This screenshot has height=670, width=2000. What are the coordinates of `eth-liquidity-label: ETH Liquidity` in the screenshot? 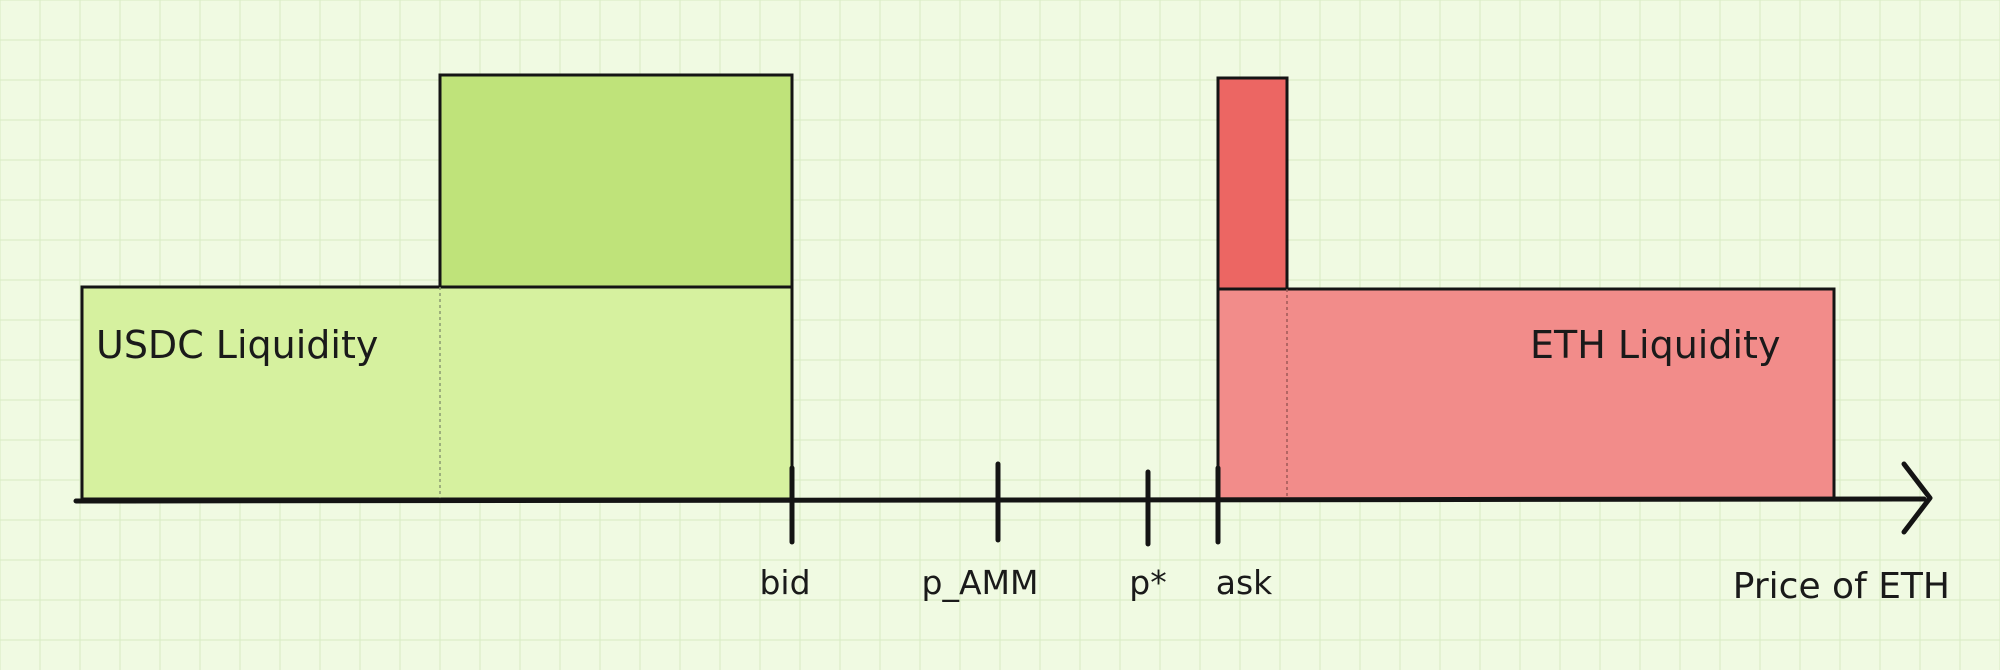 It's located at (1655, 345).